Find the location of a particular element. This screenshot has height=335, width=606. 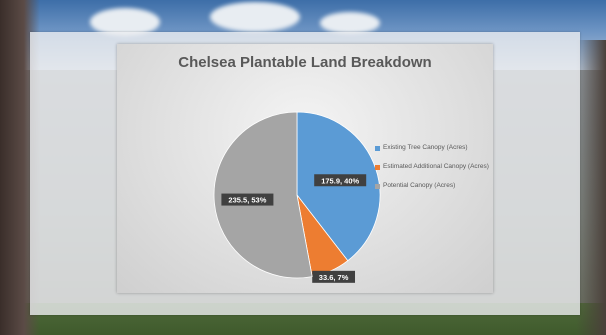

data-label: 235.5, 53% is located at coordinates (247, 199).